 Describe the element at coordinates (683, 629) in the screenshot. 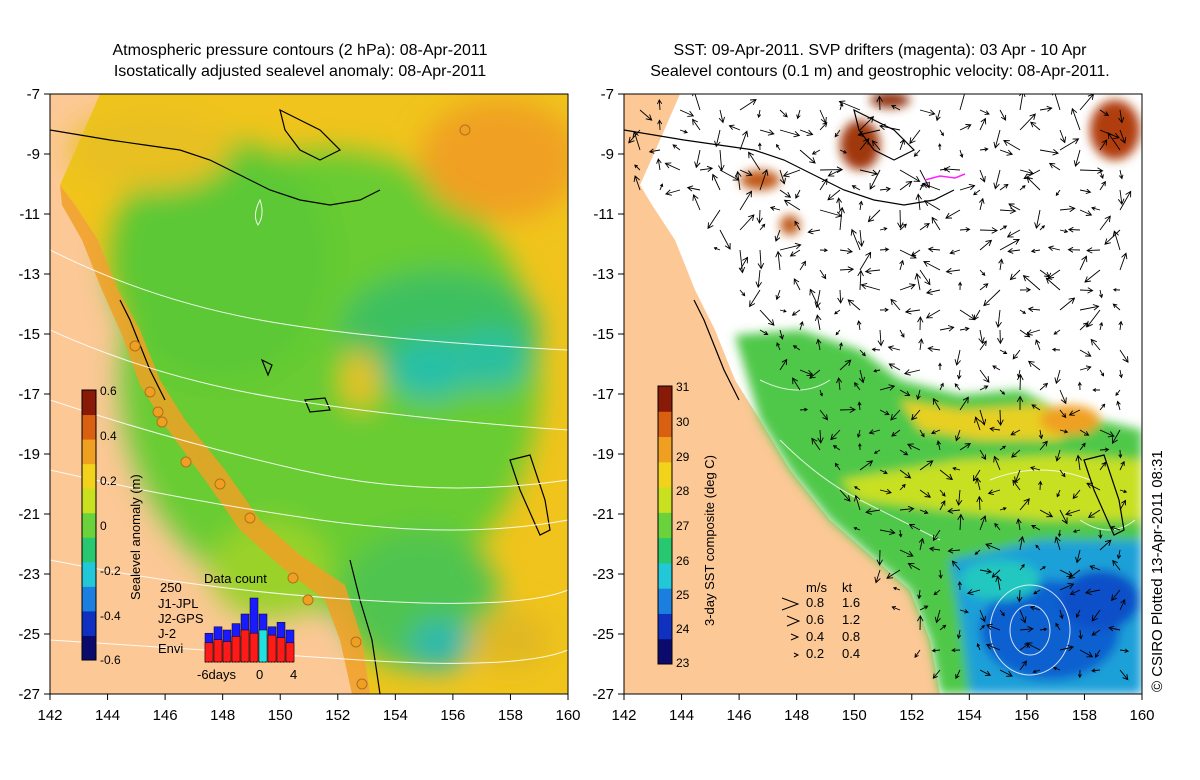

I see `right-colorbar-tick: 24` at that location.